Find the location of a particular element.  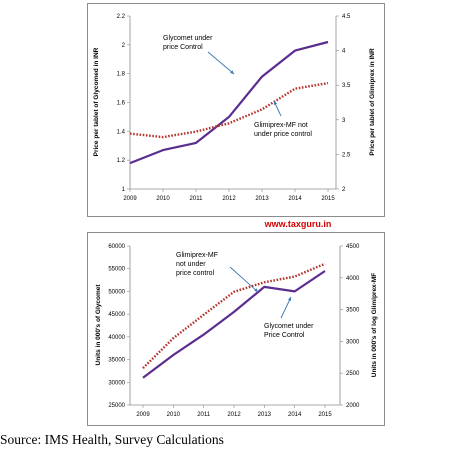

y-left-tick-label: 25000 is located at coordinates (116, 406).